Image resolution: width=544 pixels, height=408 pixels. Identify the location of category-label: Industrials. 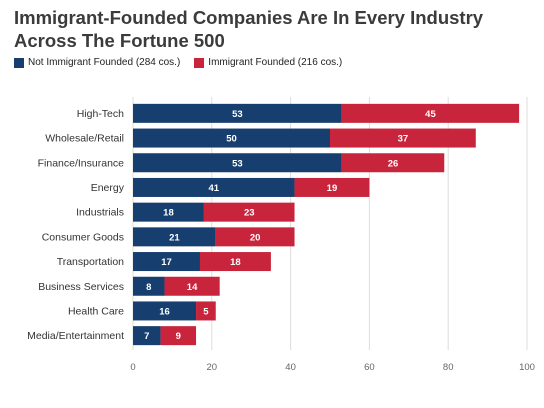
(100, 213).